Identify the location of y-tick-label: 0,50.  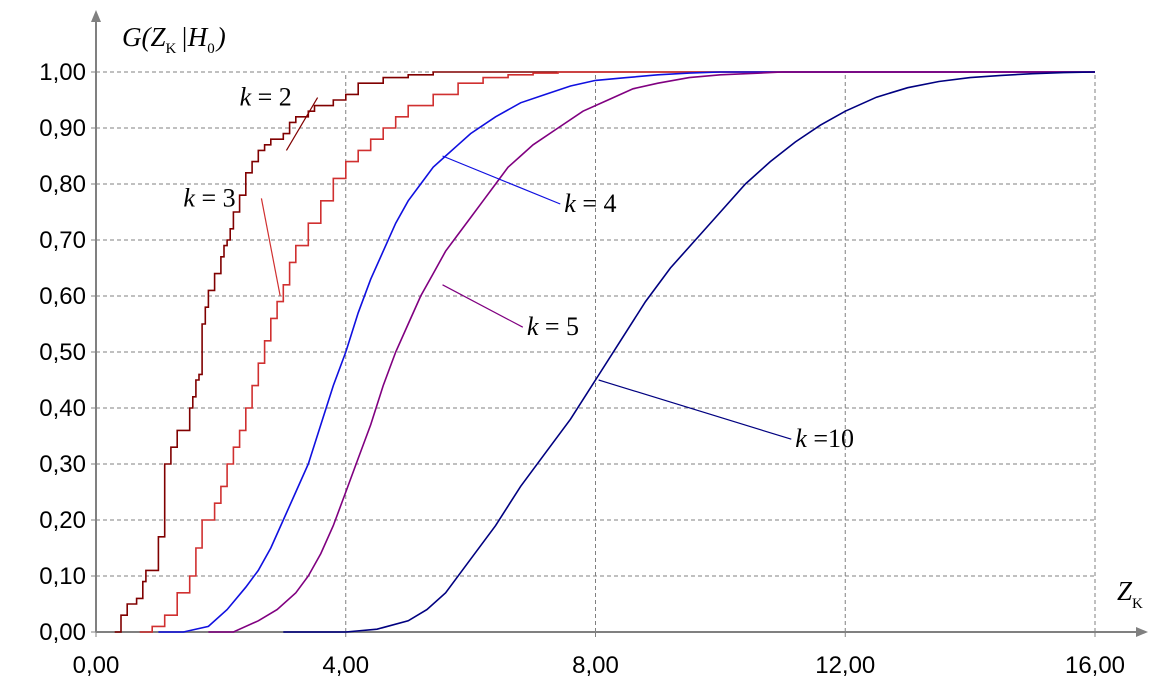
(62, 352).